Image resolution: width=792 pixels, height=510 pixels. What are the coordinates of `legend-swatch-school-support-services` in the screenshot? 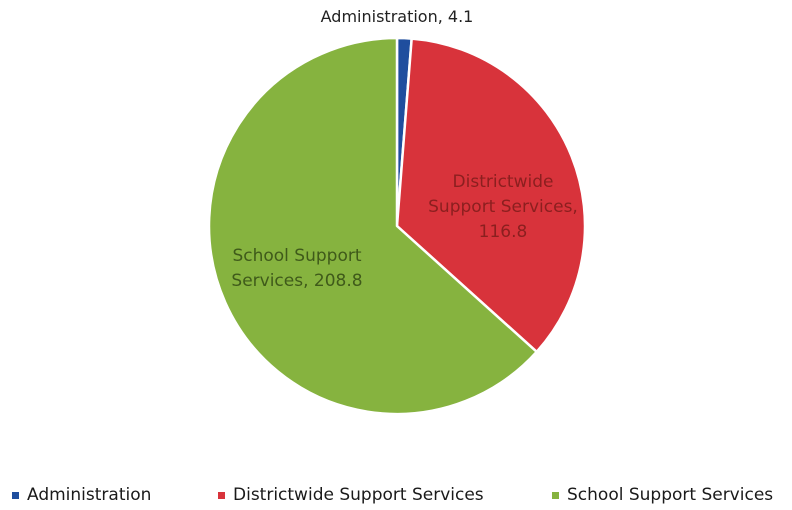 It's located at (555, 495).